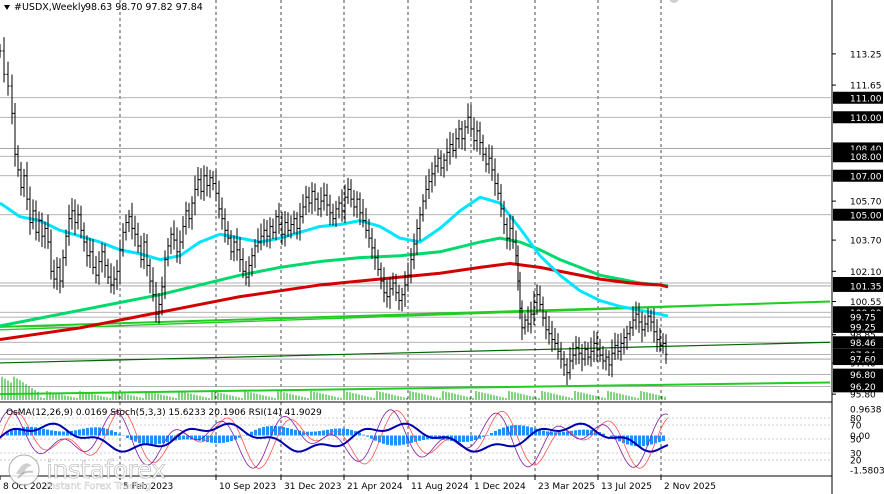 This screenshot has width=884, height=494. What do you see at coordinates (106, 472) in the screenshot?
I see `instaforex-logo: instaforex Instant Forex Trading` at bounding box center [106, 472].